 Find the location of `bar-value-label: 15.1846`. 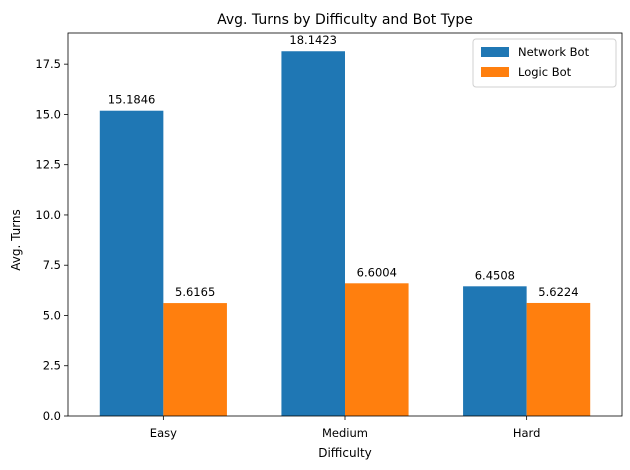

bar-value-label: 15.1846 is located at coordinates (132, 100).